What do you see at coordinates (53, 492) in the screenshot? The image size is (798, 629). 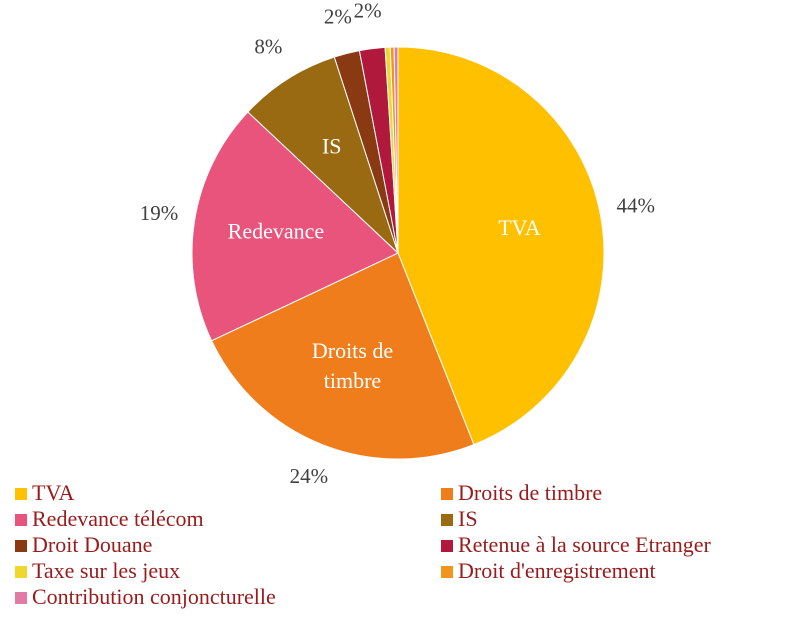 I see `legend-label: TVA` at bounding box center [53, 492].